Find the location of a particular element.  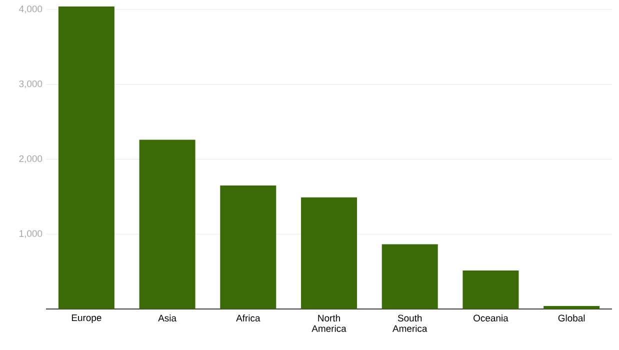

y-tick-label: 2,000 is located at coordinates (30, 159).